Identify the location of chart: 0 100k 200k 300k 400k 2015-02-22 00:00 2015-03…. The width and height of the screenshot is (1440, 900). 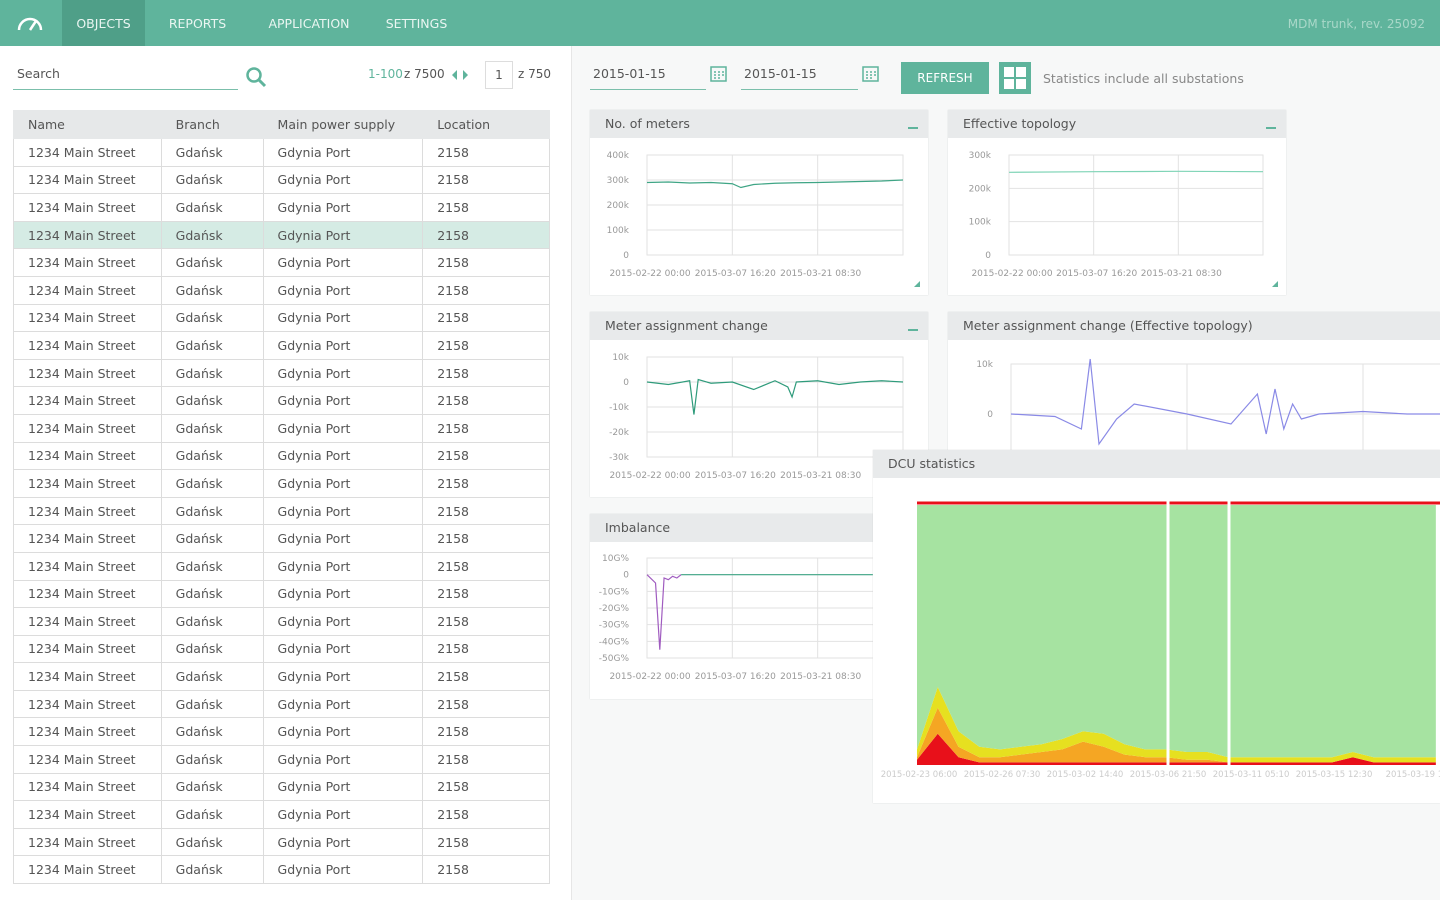
(763, 207).